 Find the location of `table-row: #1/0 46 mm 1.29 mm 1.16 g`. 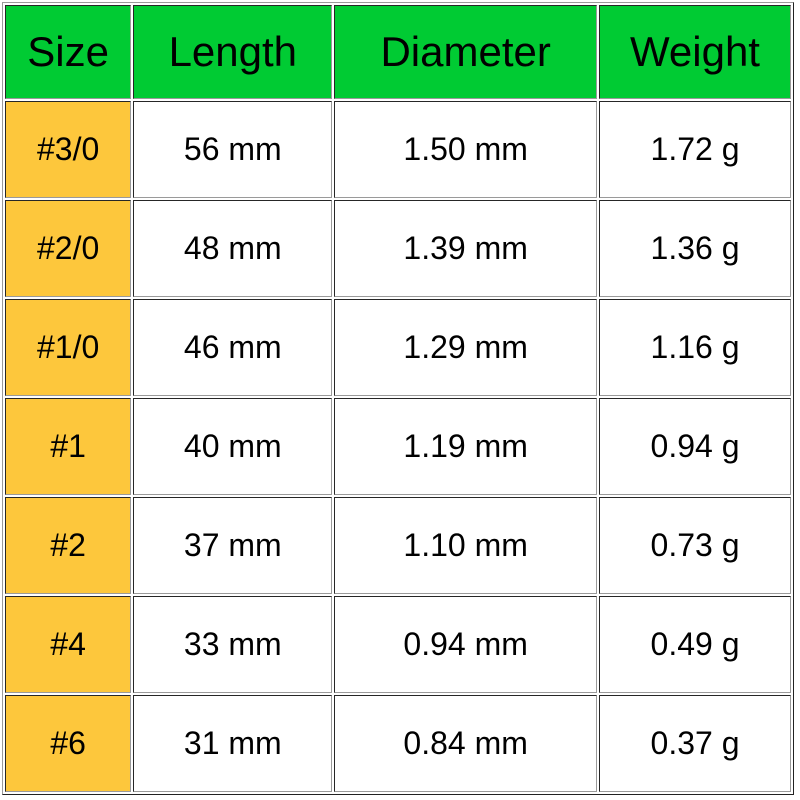

table-row: #1/0 46 mm 1.29 mm 1.16 g is located at coordinates (398, 347).